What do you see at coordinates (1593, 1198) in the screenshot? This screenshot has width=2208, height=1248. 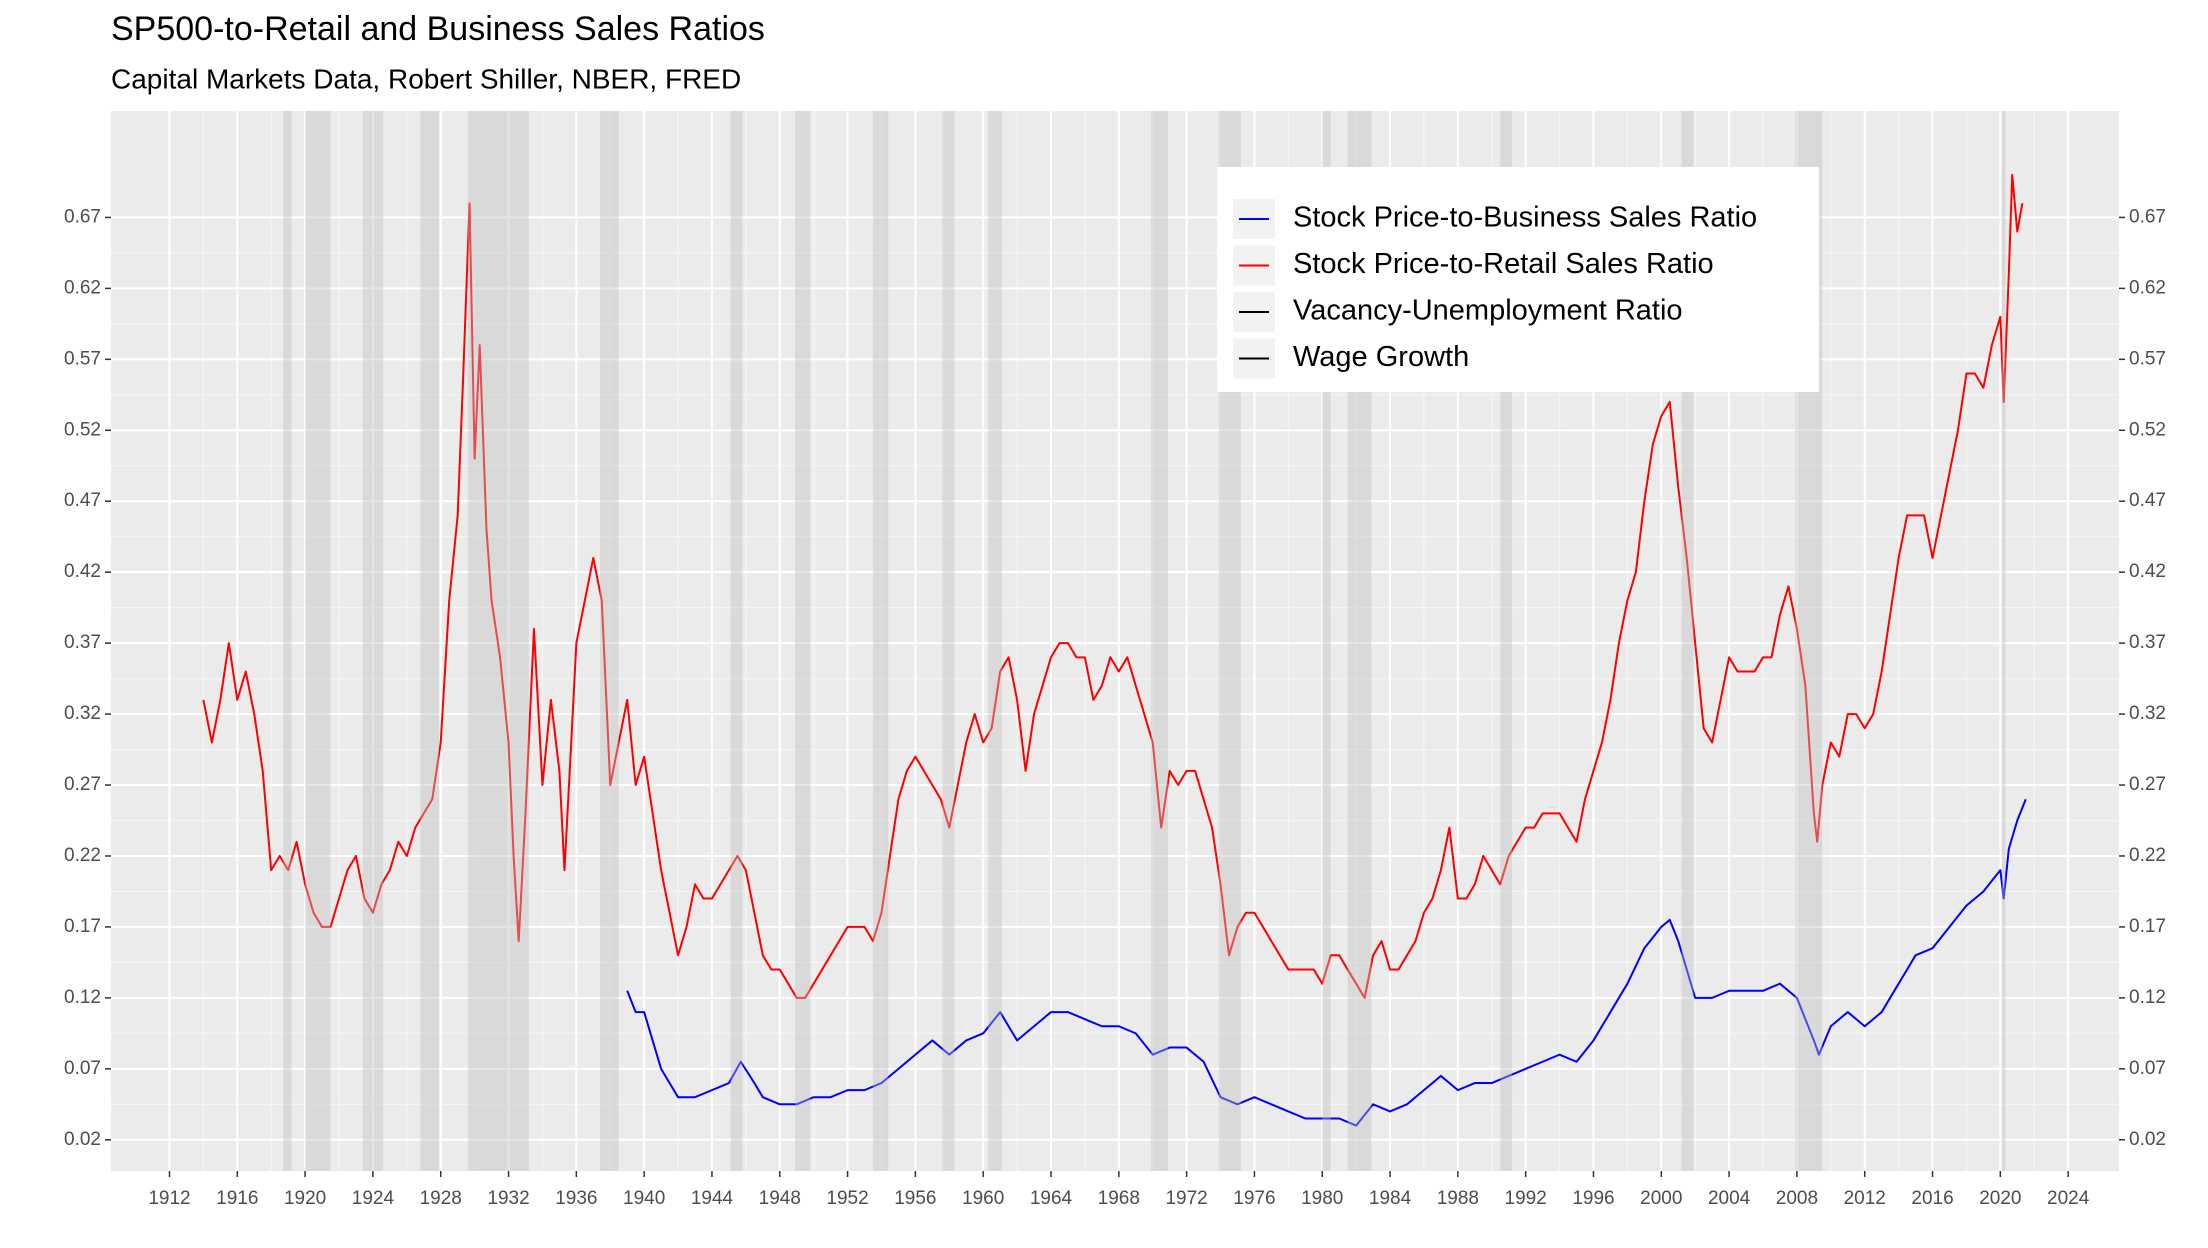 I see `x-tick-label: 1996` at bounding box center [1593, 1198].